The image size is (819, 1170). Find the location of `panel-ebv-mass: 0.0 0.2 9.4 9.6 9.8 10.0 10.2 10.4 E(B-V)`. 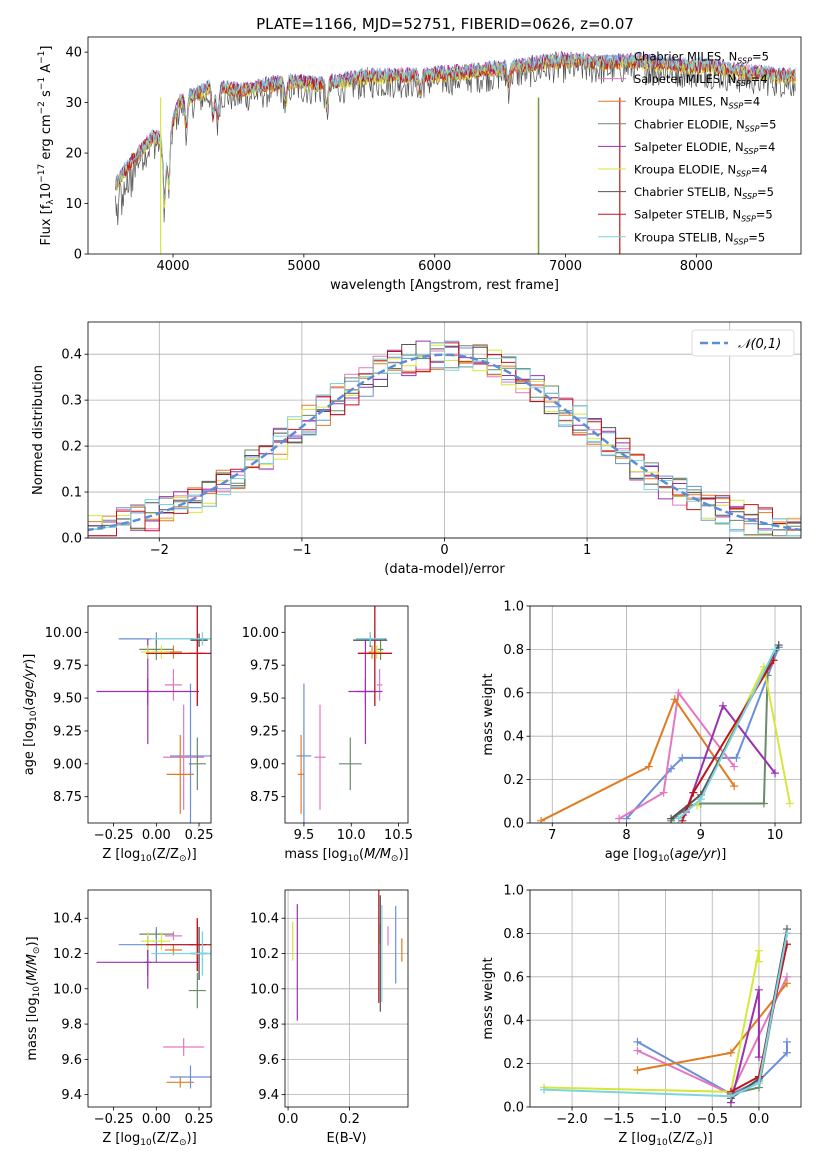

panel-ebv-mass: 0.0 0.2 9.4 9.6 9.8 10.0 10.2 10.4 E(B-V) is located at coordinates (329, 1017).